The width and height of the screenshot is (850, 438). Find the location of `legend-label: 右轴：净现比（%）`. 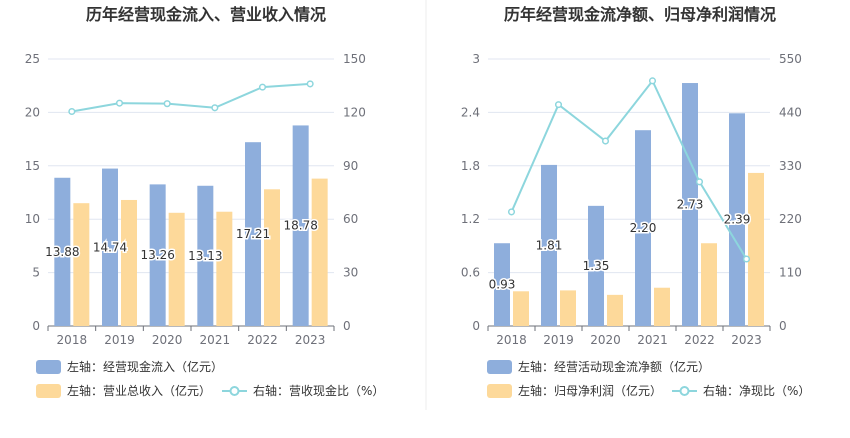

legend-label: 右轴：净现比（%） is located at coordinates (756, 390).